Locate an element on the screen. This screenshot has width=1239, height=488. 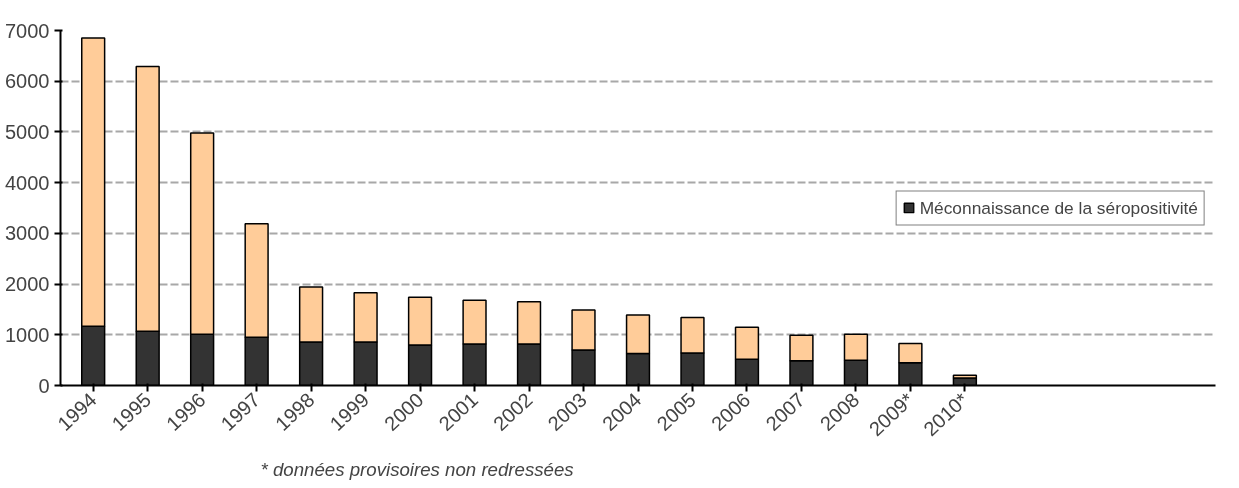
y-tick-label: 2000 is located at coordinates (27, 284).